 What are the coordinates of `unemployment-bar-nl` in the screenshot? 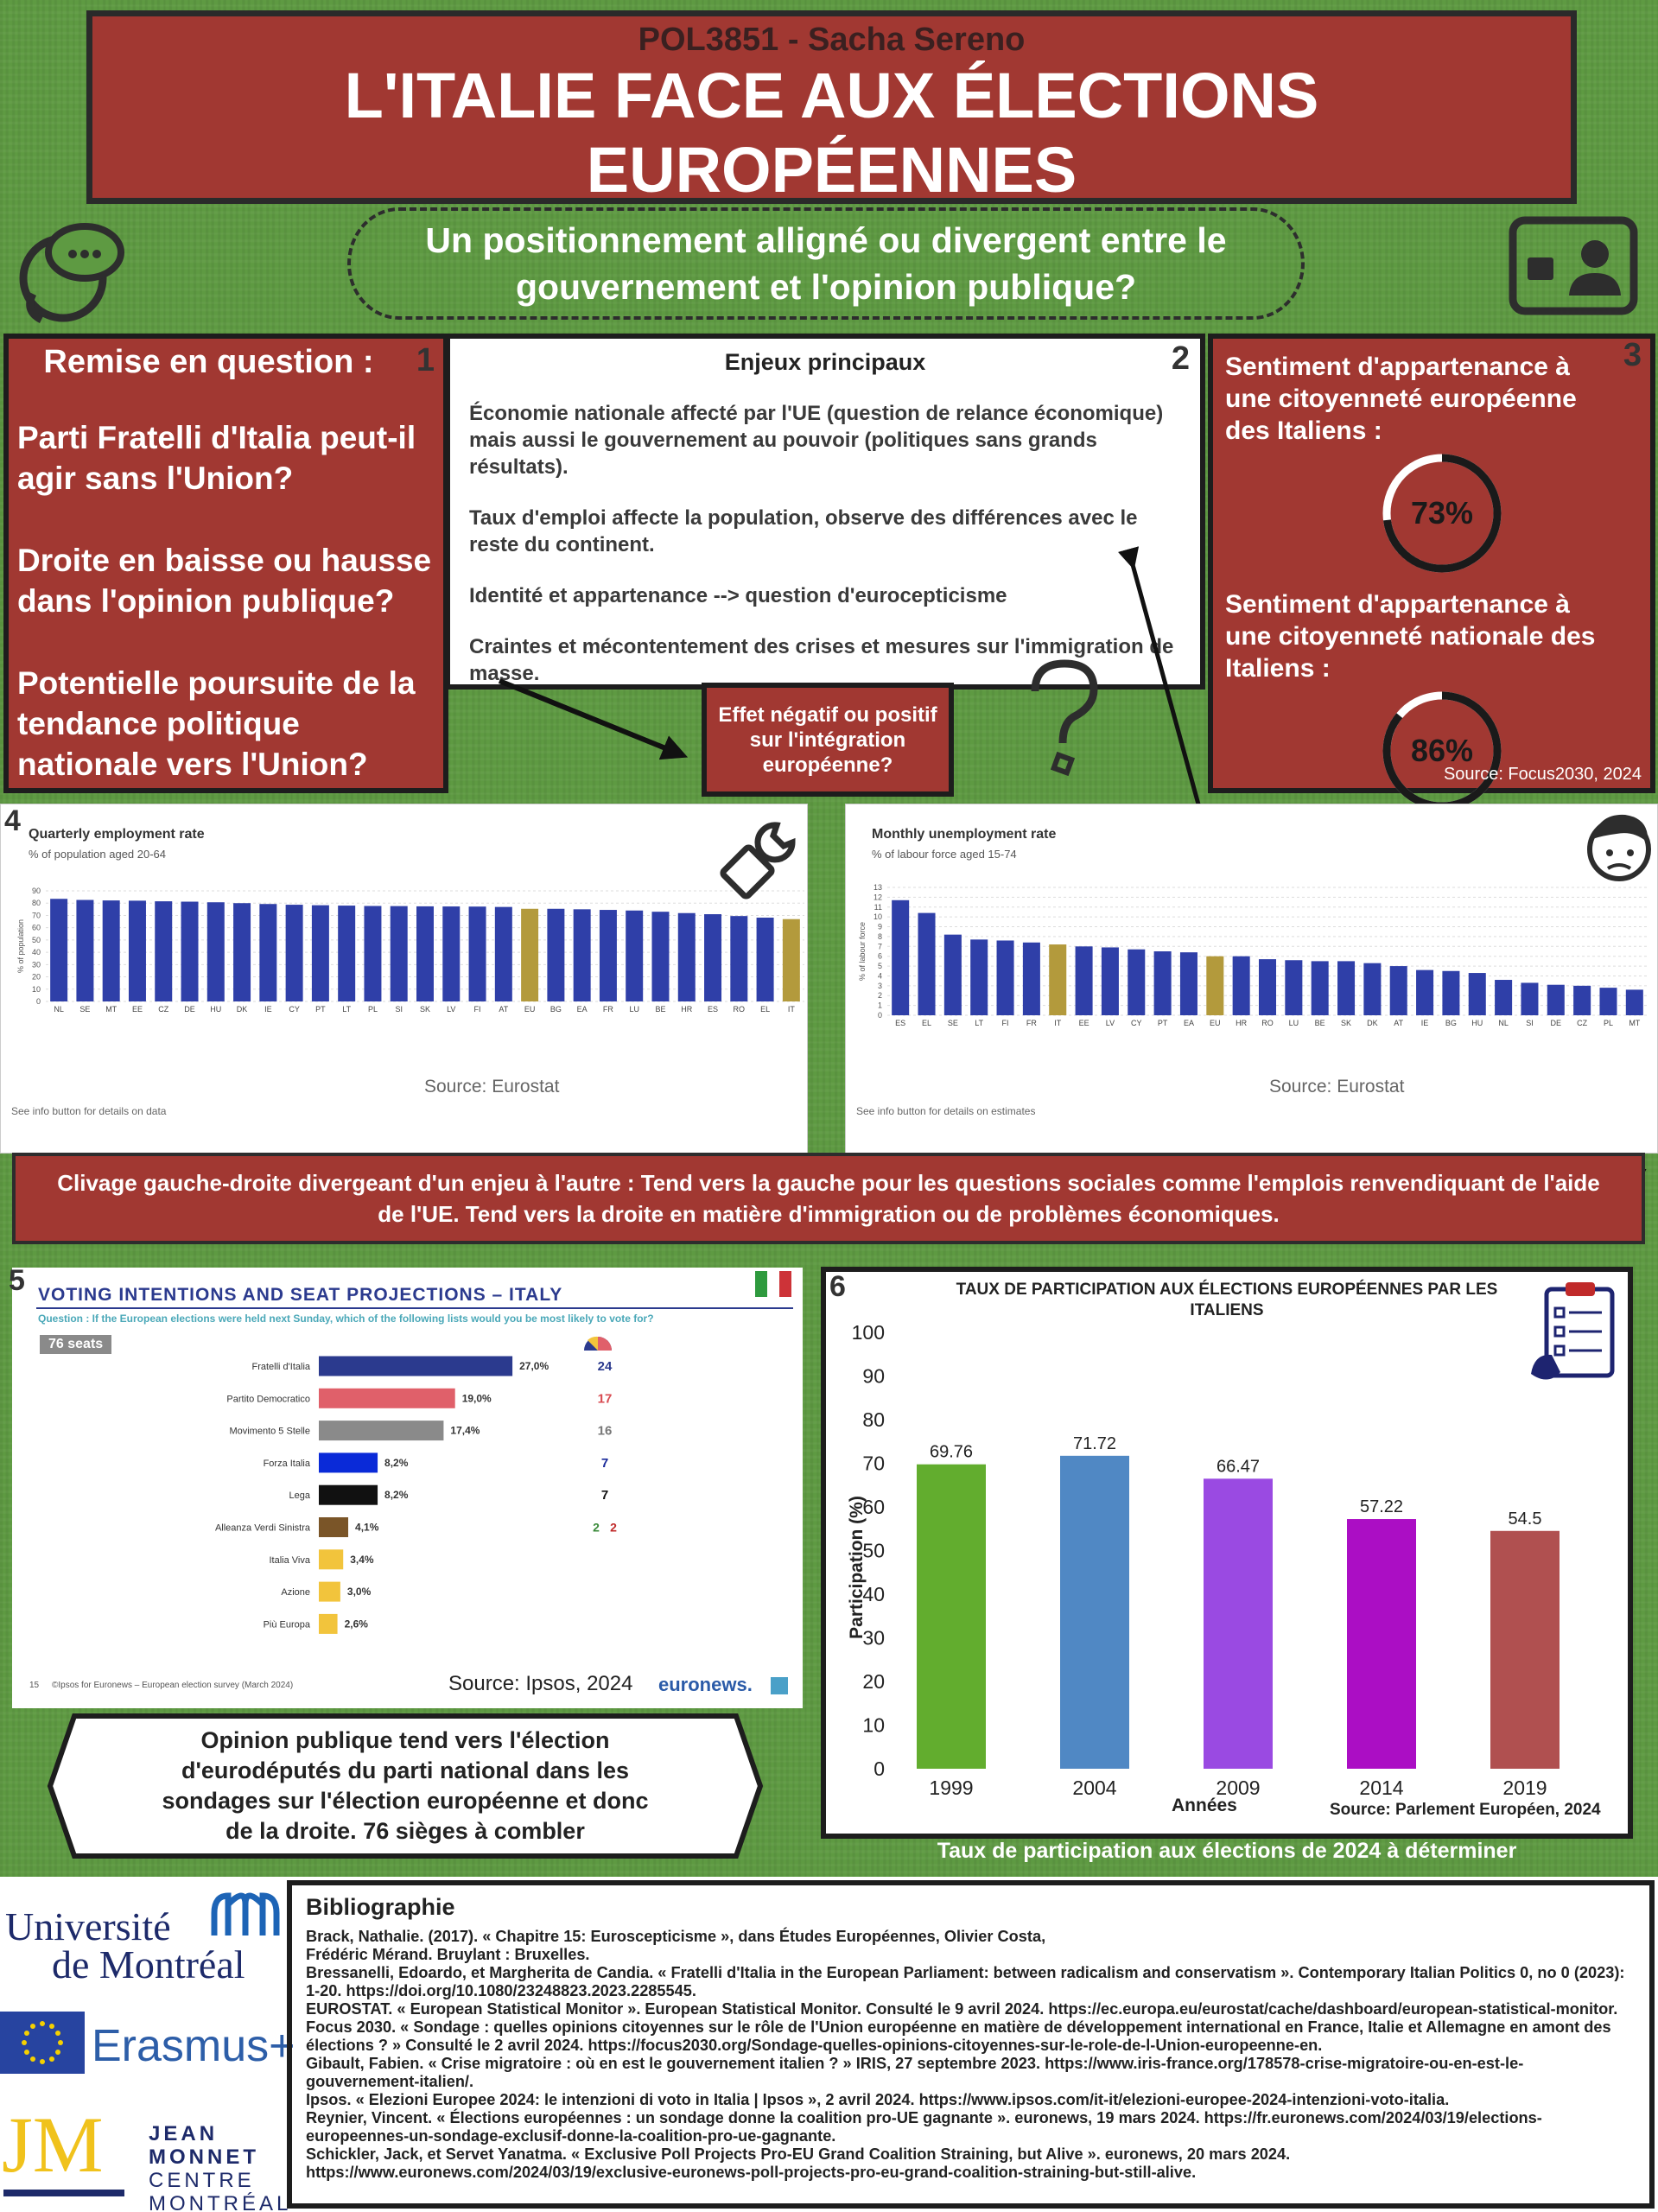 It's located at (1504, 998).